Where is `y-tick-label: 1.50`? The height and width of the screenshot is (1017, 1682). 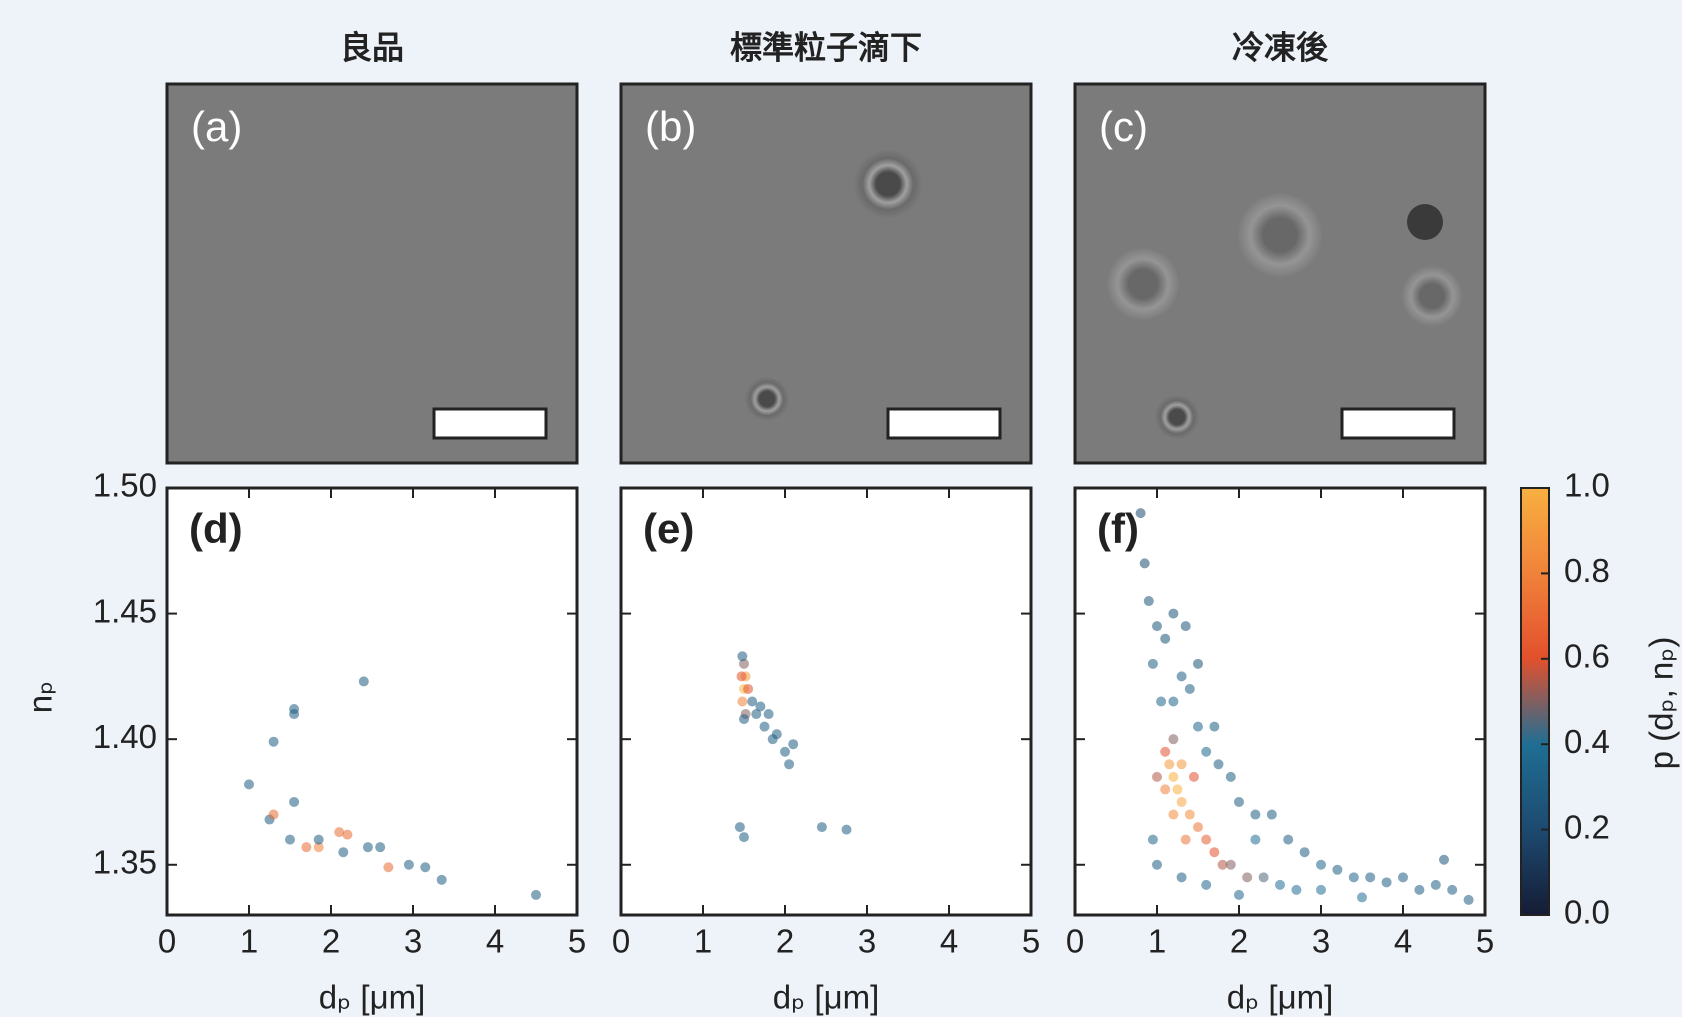 y-tick-label: 1.50 is located at coordinates (125, 485).